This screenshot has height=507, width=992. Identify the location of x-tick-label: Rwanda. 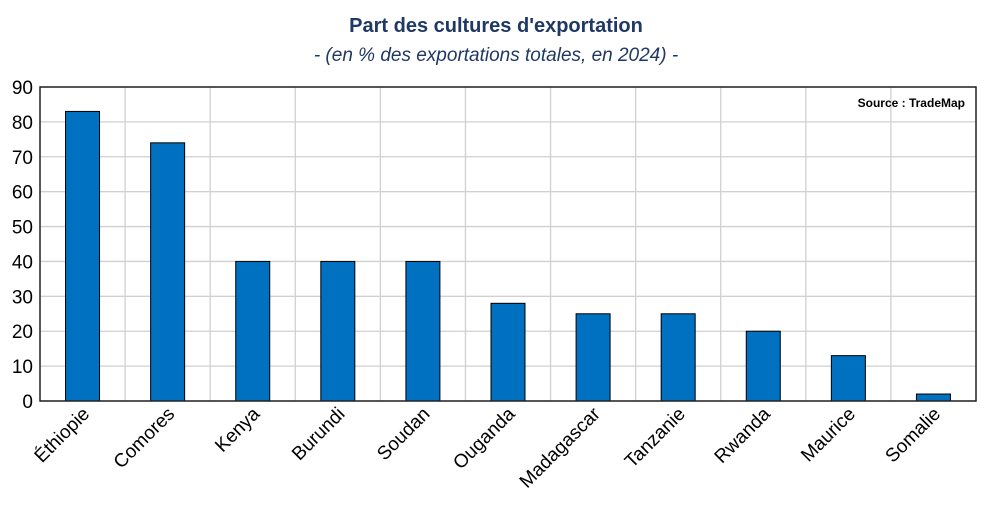
(743, 435).